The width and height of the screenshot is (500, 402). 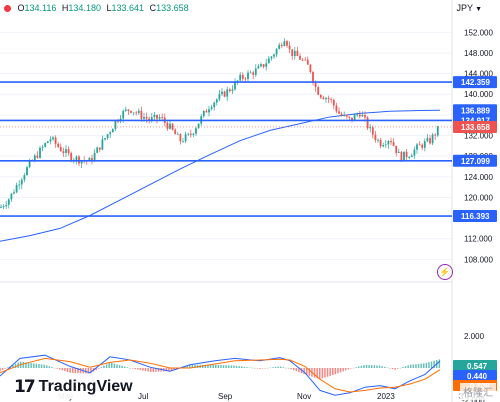 I want to click on ma-value-label: 136.889, so click(x=475, y=110).